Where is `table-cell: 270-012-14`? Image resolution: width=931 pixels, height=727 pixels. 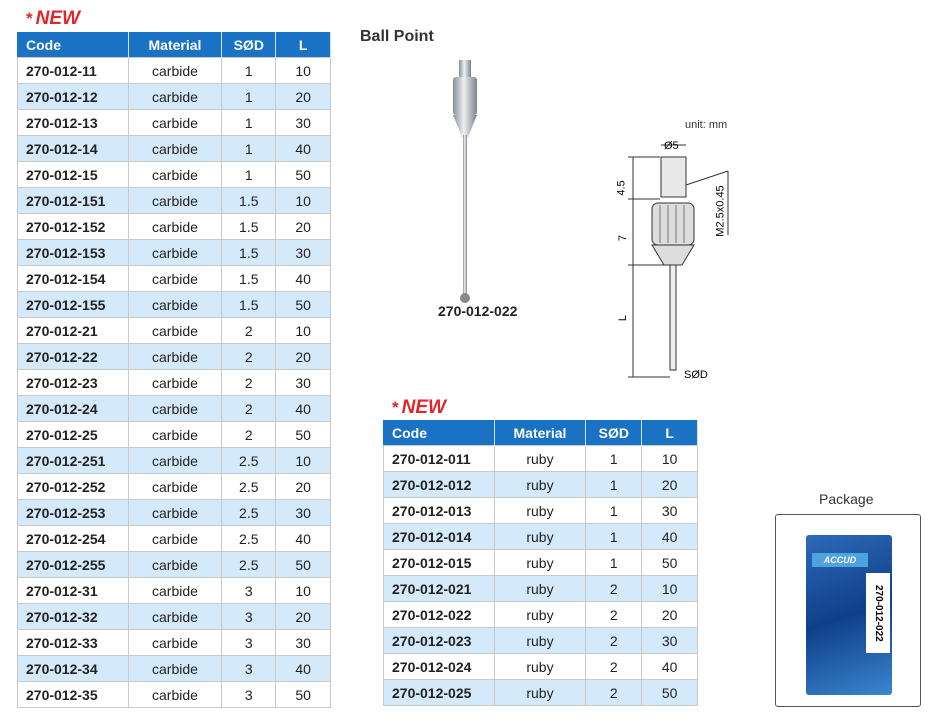
table-cell: 270-012-14 is located at coordinates (73, 148).